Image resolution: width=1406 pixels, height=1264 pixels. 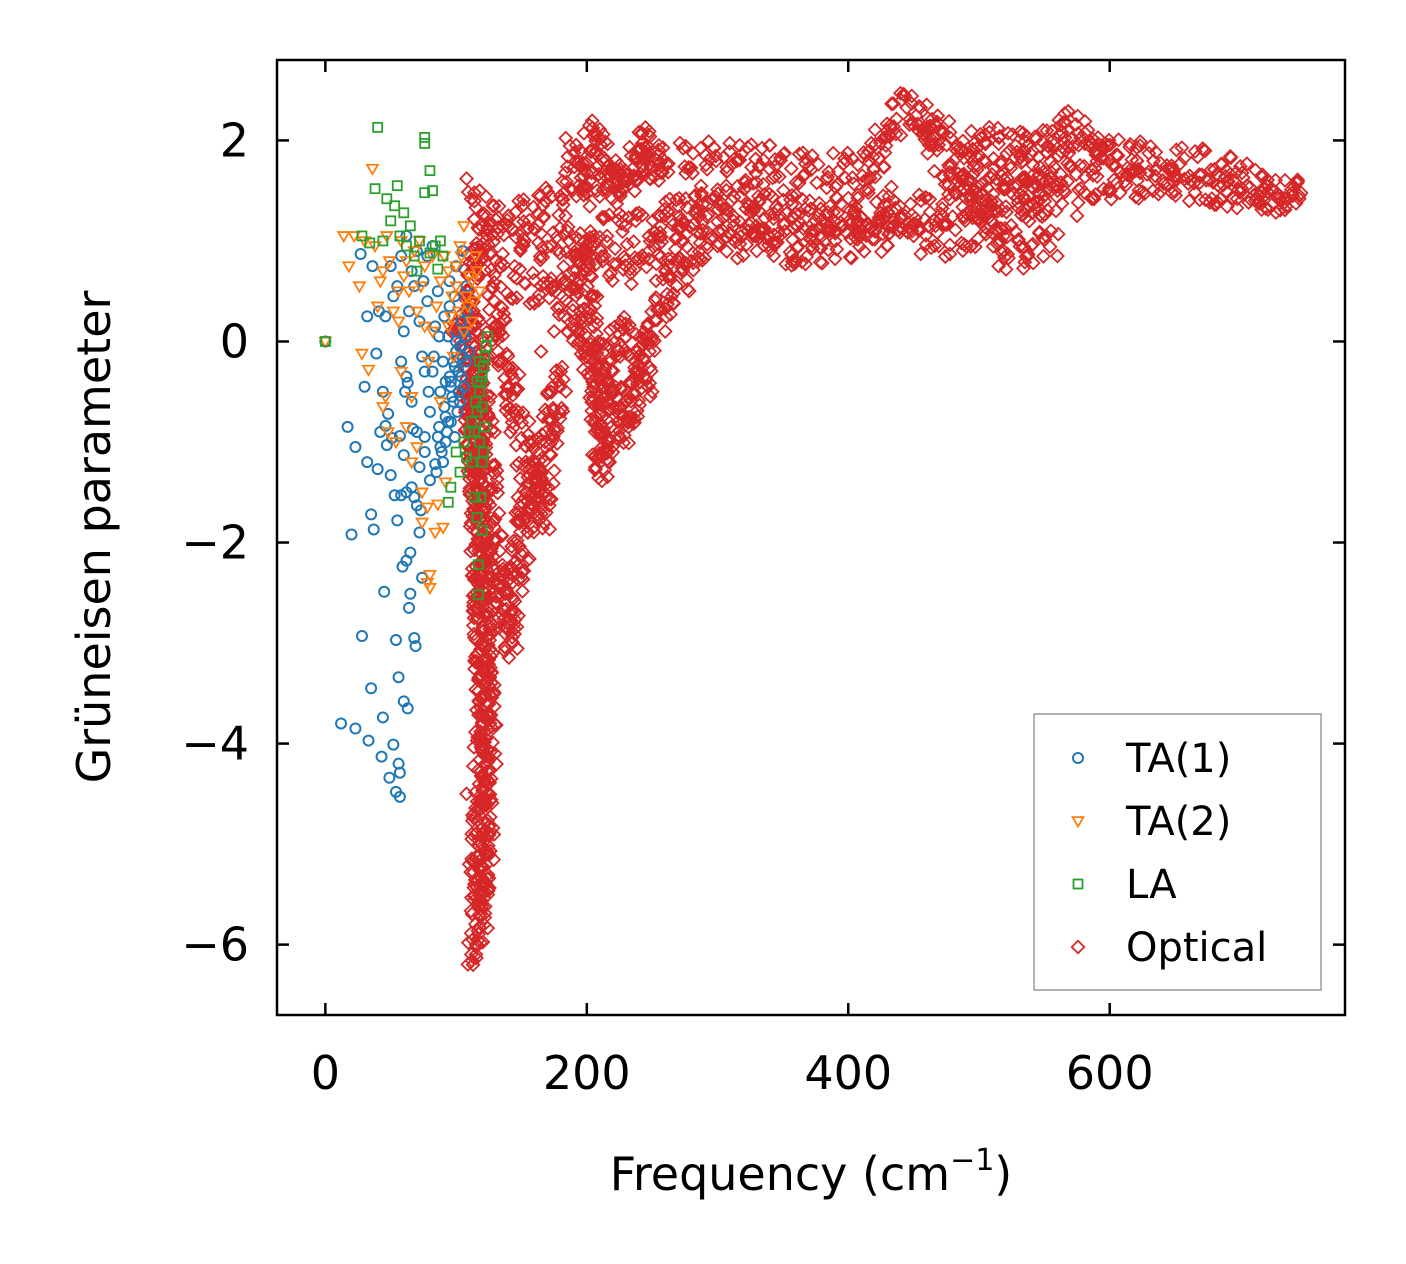 What do you see at coordinates (234, 140) in the screenshot?
I see `y-tick-label: 2` at bounding box center [234, 140].